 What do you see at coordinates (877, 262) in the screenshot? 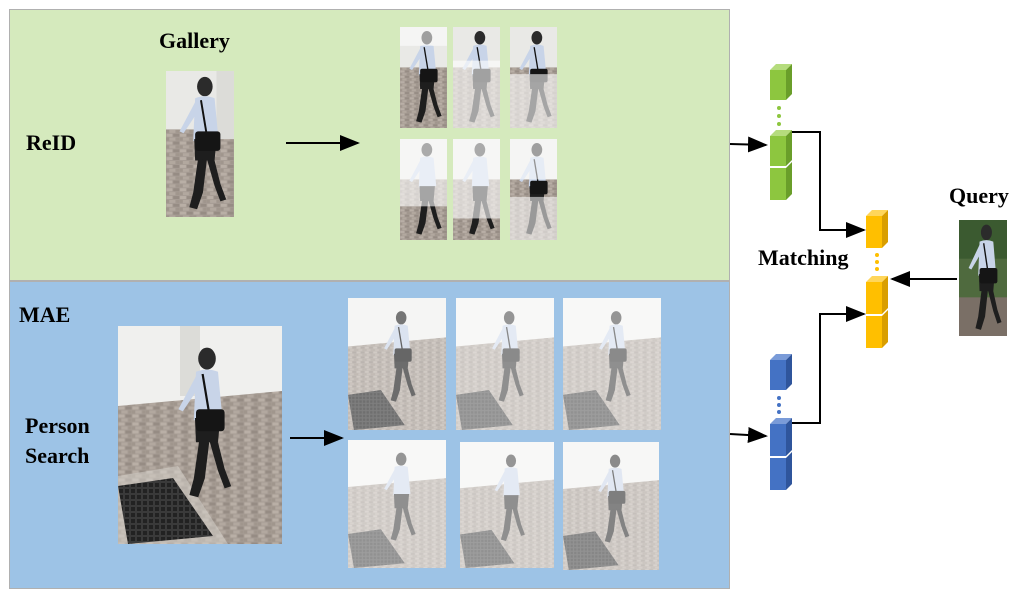
I see `yellow-dots` at bounding box center [877, 262].